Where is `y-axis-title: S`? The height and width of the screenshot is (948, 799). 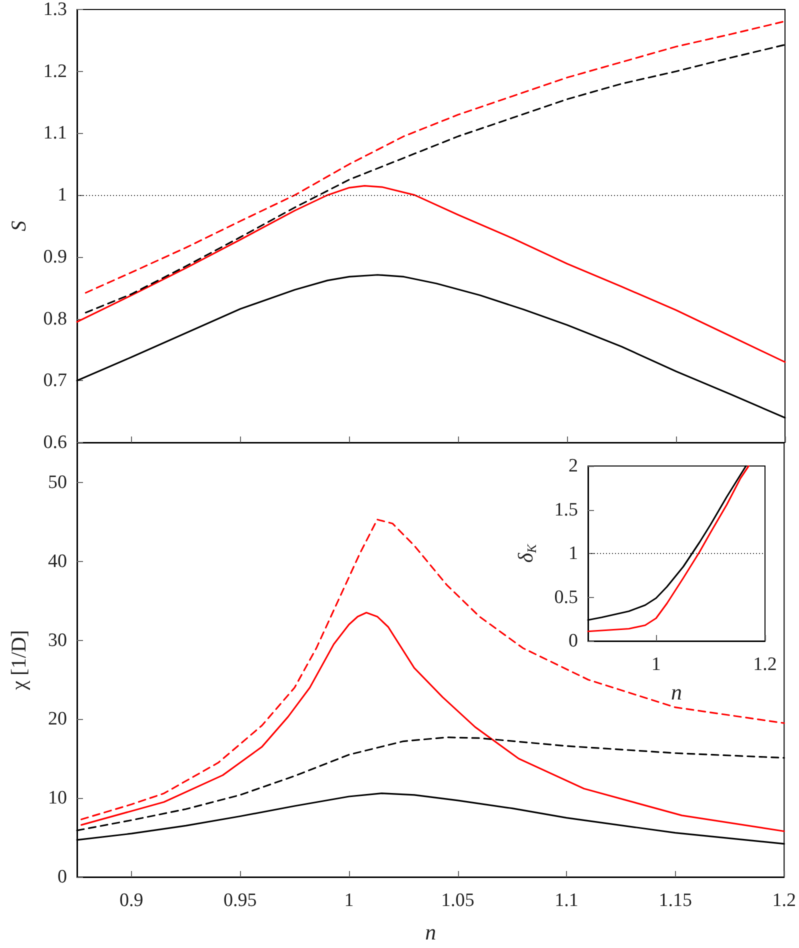 y-axis-title: S is located at coordinates (18, 226).